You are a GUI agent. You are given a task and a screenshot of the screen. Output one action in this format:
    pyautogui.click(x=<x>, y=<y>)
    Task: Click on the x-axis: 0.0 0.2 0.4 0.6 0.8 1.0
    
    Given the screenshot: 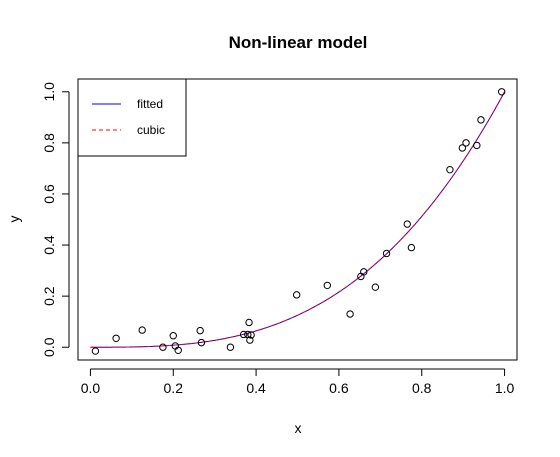 What is the action you would take?
    pyautogui.click(x=298, y=382)
    